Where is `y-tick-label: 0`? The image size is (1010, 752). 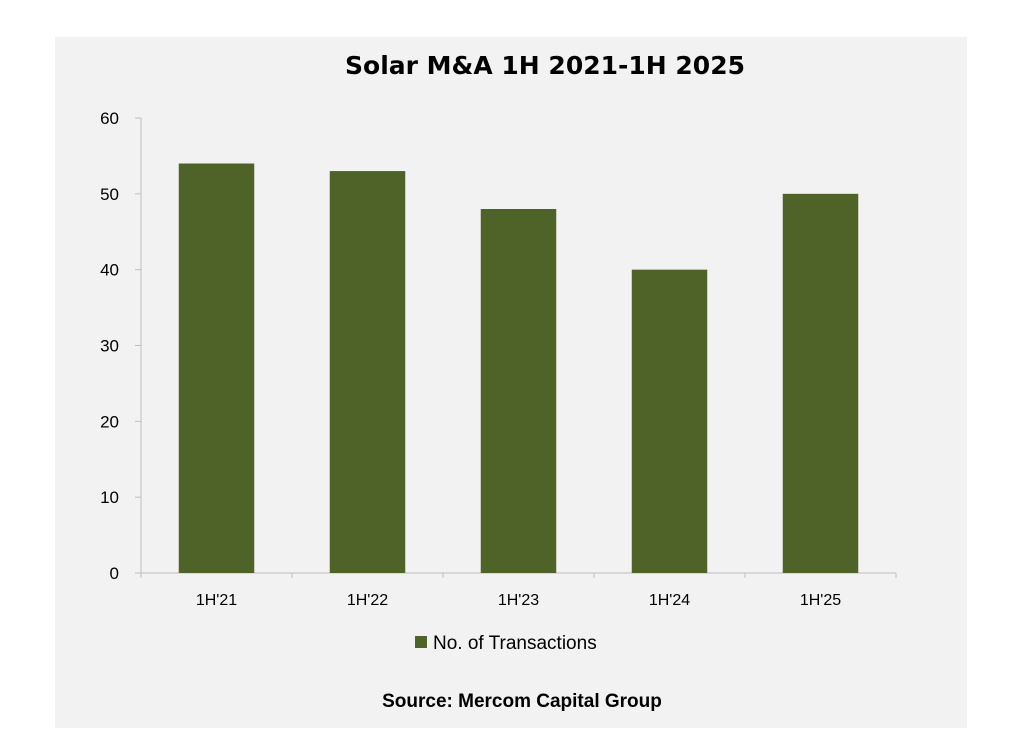 y-tick-label: 0 is located at coordinates (114, 573).